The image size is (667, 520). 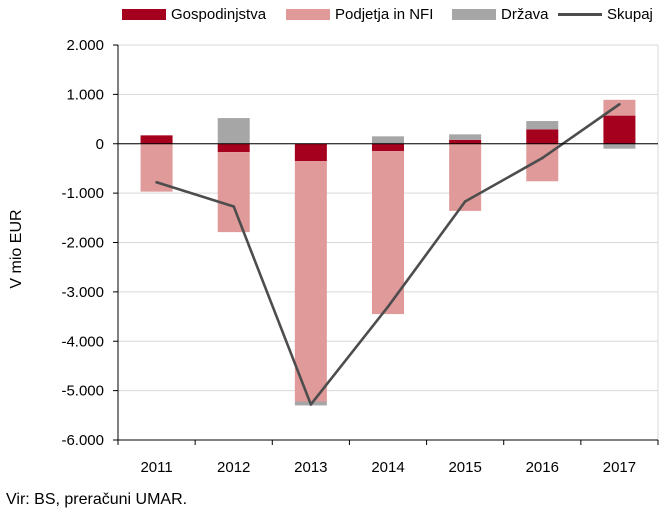 I want to click on y-tick-label: -3.000, so click(x=82, y=292).